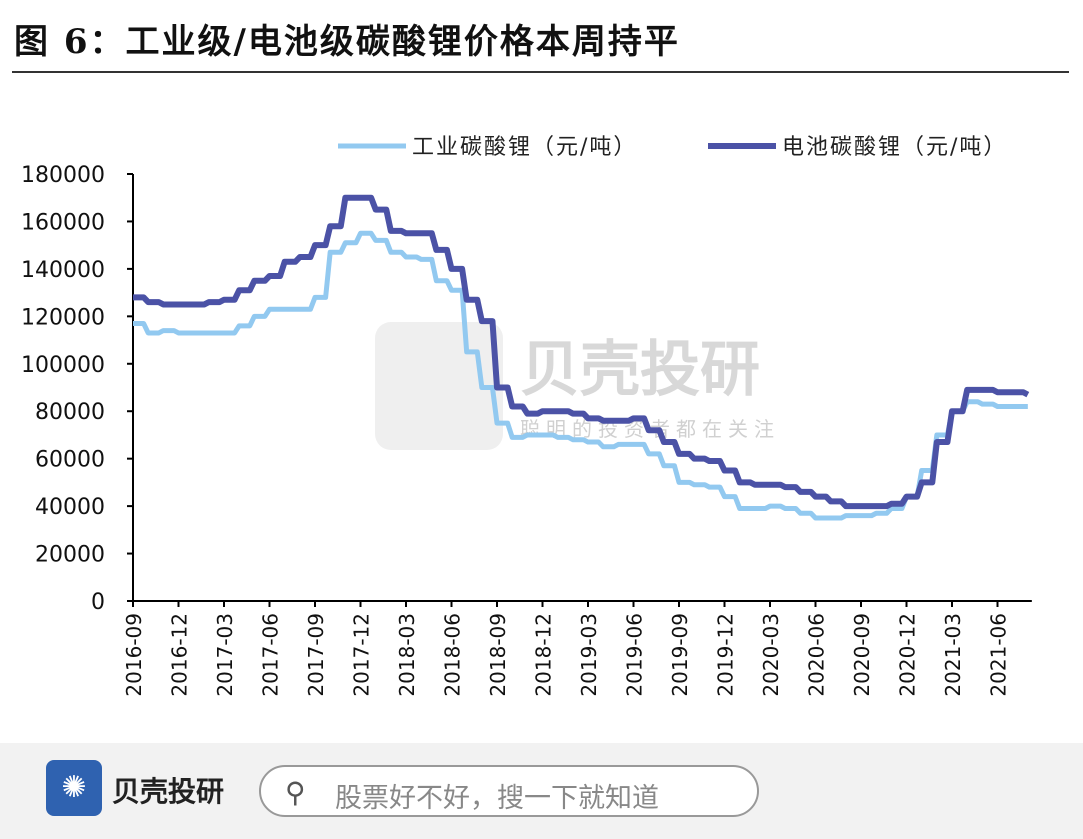 This screenshot has width=1083, height=839. What do you see at coordinates (63, 270) in the screenshot?
I see `y-tick-label: 140000` at bounding box center [63, 270].